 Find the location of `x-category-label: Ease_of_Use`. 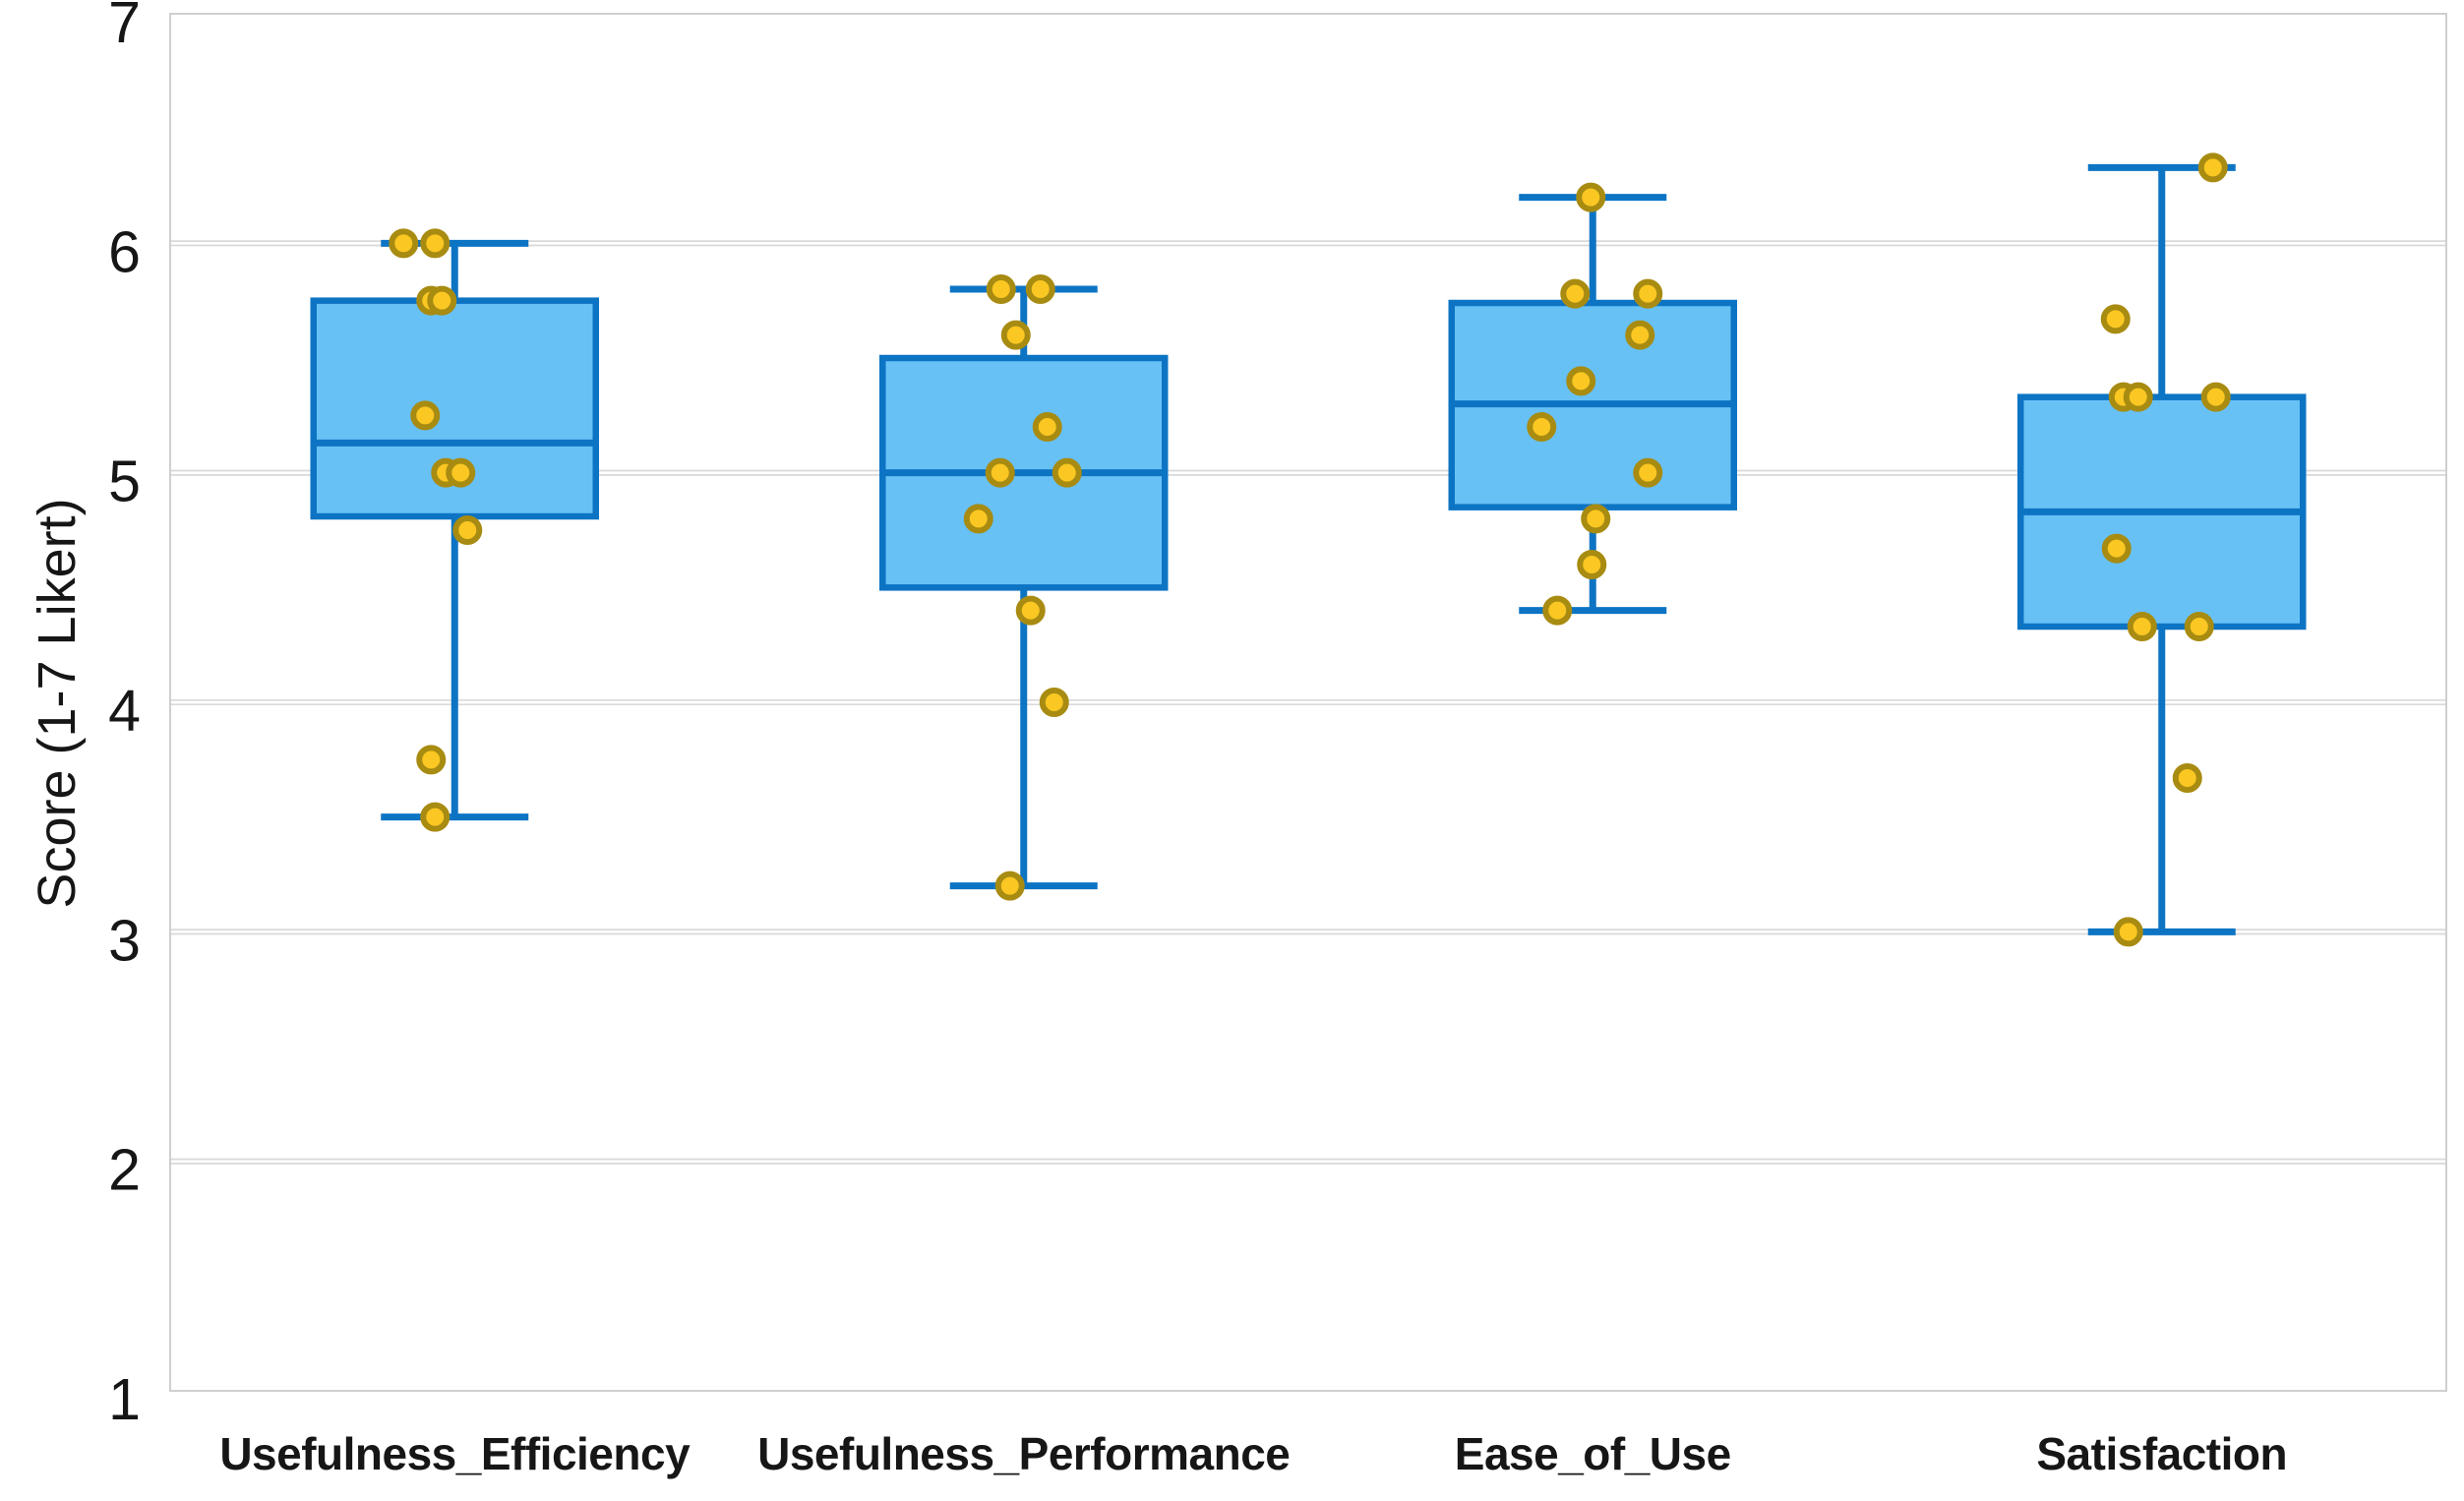

x-category-label: Ease_of_Use is located at coordinates (1593, 1454).